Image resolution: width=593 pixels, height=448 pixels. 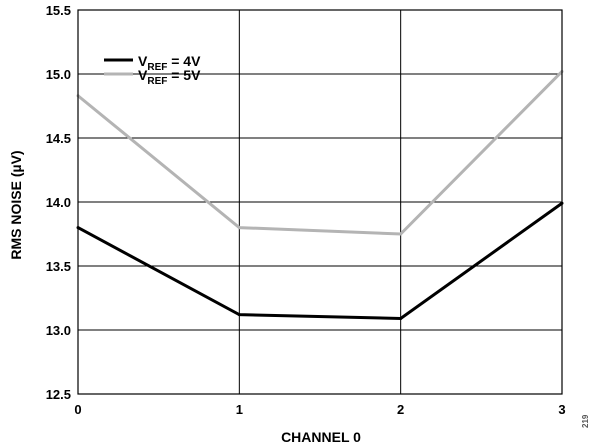 I want to click on legend: VREF = 4V VREF = 5V, so click(x=152, y=70).